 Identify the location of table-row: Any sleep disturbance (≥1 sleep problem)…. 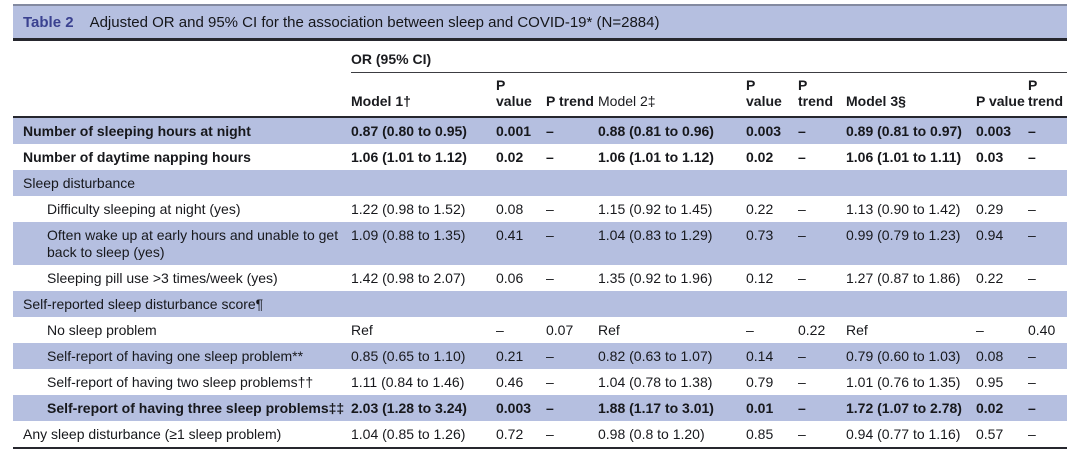
(540, 435).